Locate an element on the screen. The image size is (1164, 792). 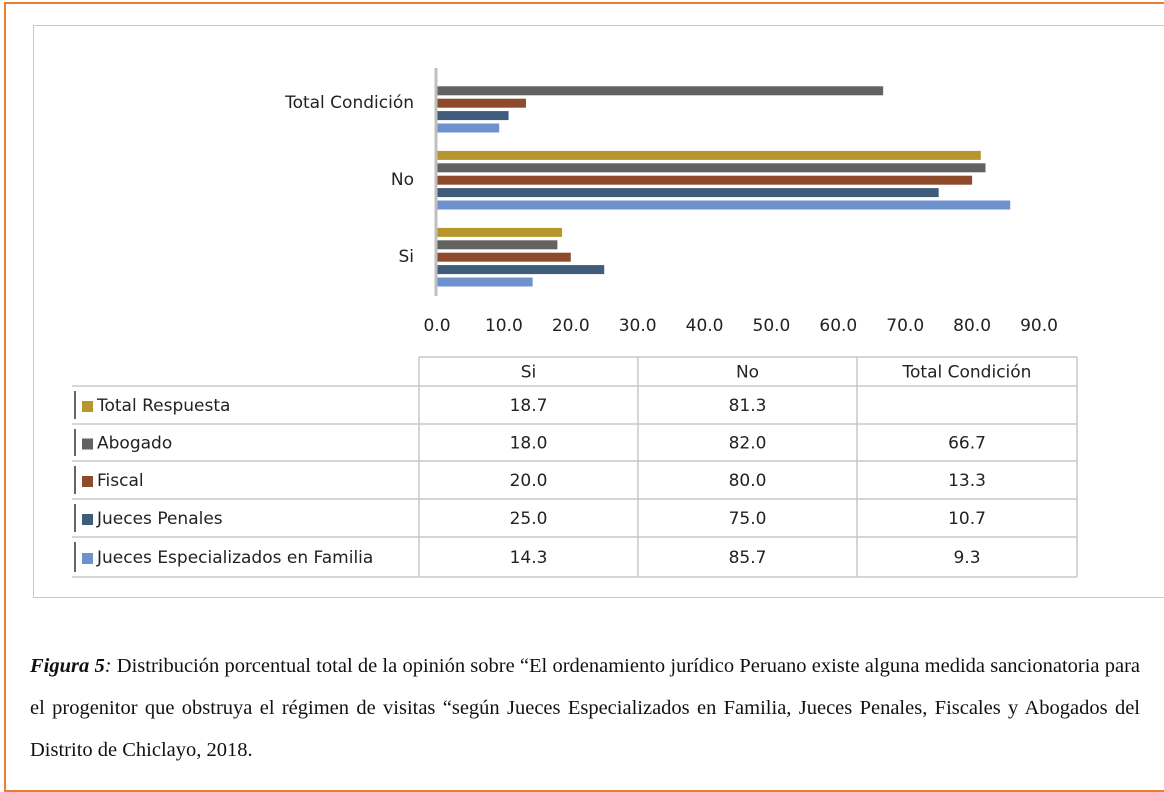
y-tick-label: Total Condición is located at coordinates (349, 103).